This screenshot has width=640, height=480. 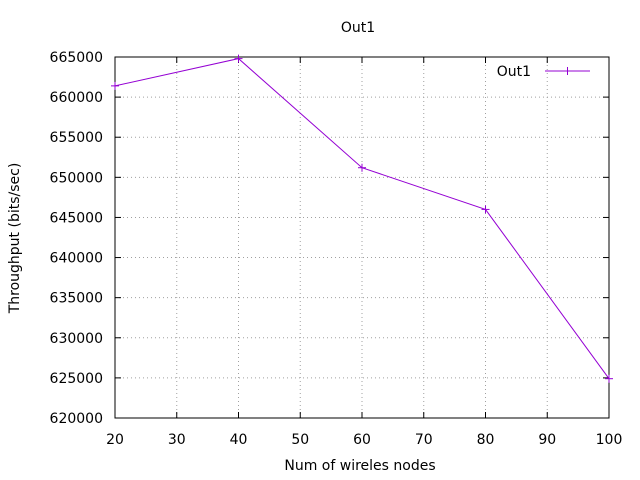 I want to click on chart-title: Out1, so click(x=358, y=28).